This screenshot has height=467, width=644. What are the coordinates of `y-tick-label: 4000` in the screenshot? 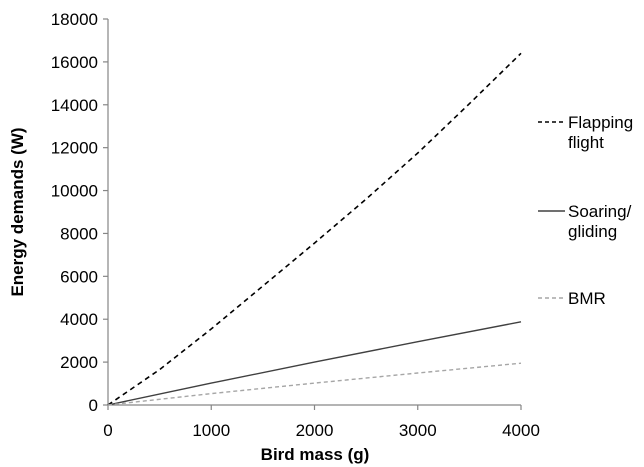 It's located at (79, 319).